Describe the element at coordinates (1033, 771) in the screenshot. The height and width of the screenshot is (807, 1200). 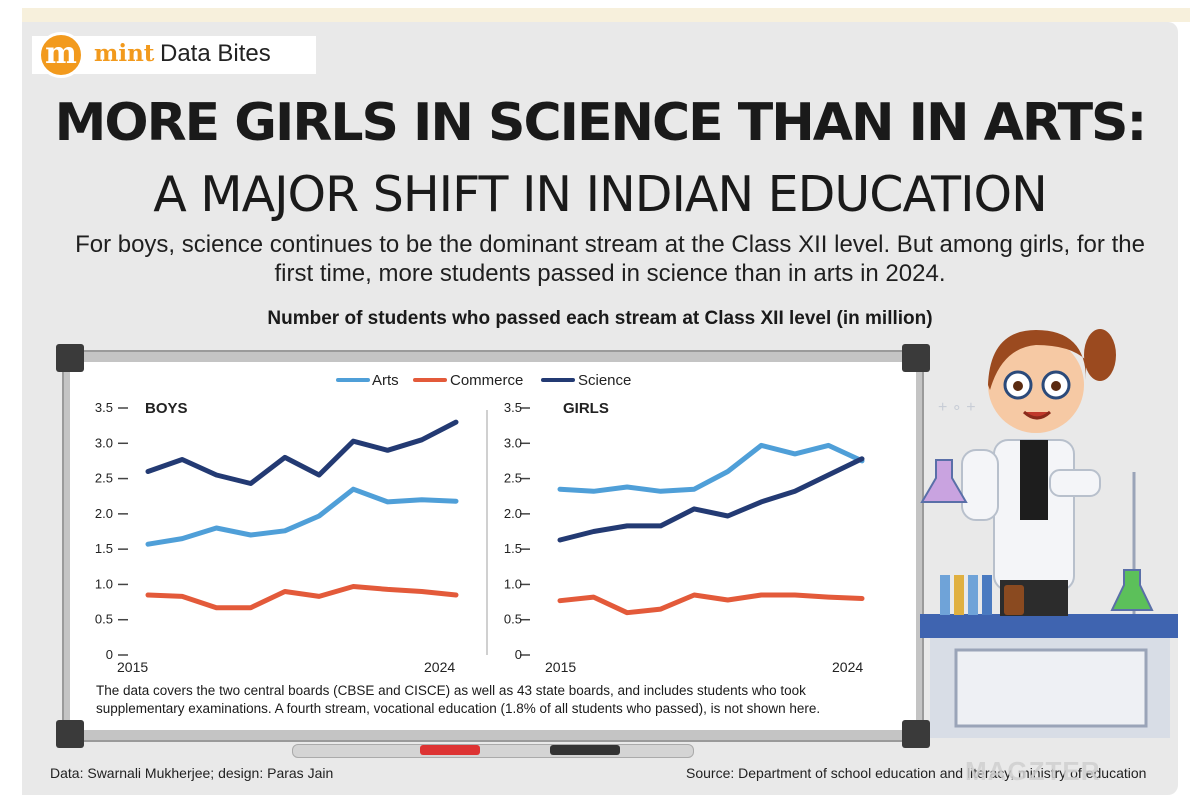
I see `watermark: MAGZTER` at that location.